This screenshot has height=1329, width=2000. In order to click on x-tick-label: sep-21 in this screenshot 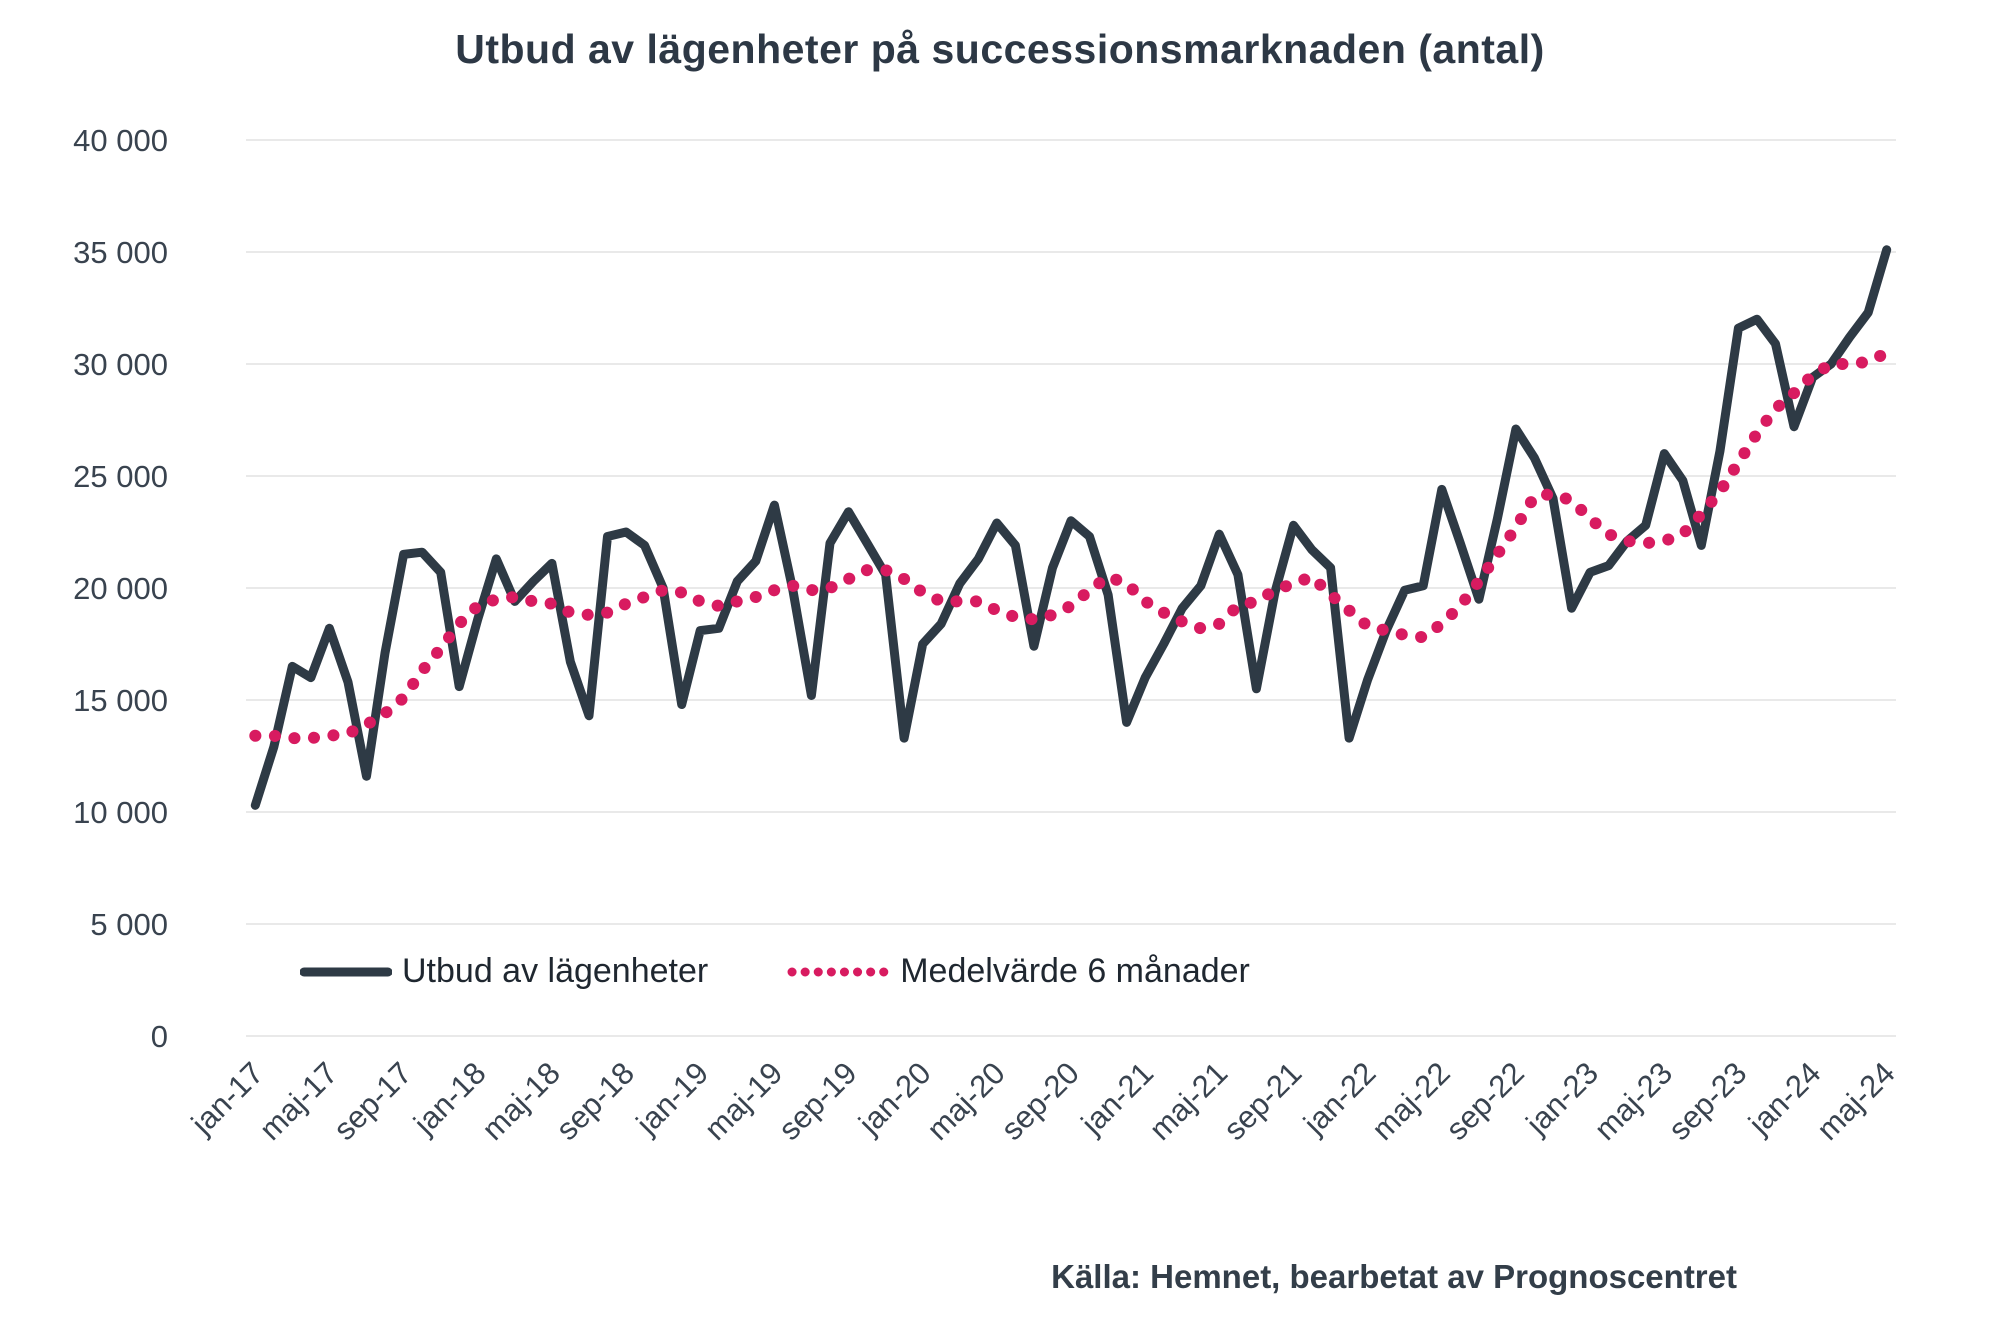, I will do `click(1263, 1101)`.